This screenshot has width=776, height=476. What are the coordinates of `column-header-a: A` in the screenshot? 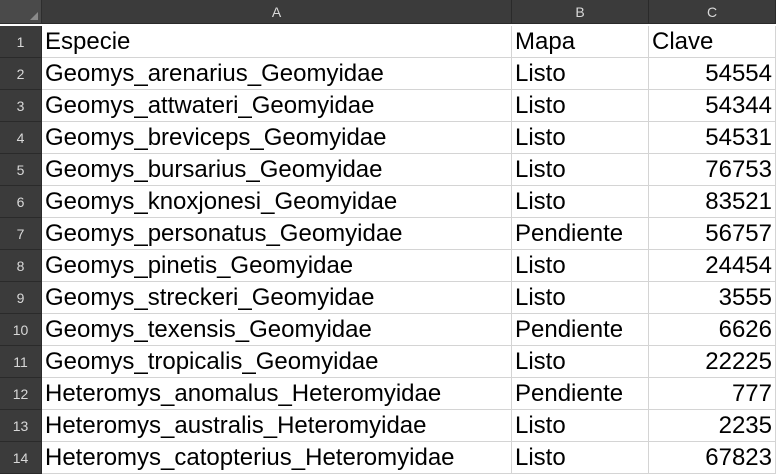 It's located at (277, 12).